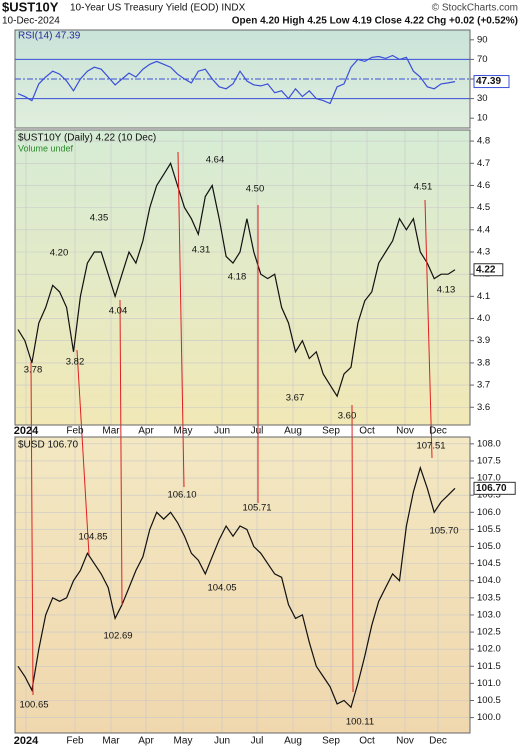 The height and width of the screenshot is (747, 520). I want to click on annotation: 106.10, so click(181, 495).